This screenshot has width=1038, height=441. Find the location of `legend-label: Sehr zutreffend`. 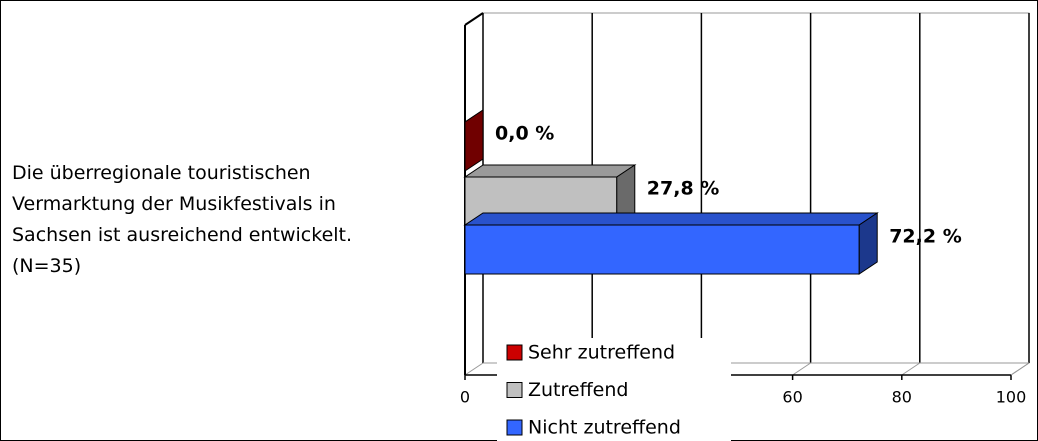

legend-label: Sehr zutreffend is located at coordinates (601, 353).